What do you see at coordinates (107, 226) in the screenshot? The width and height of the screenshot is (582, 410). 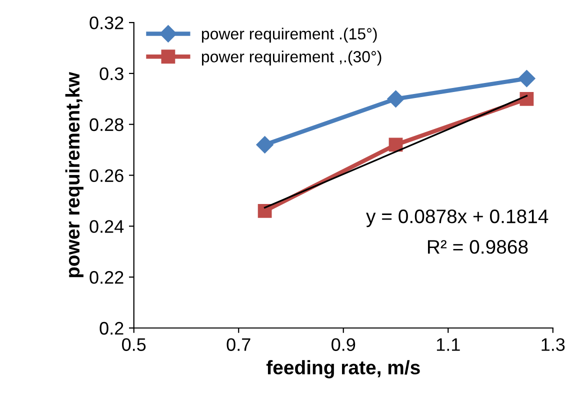 I see `y-tick-label: 0.24` at bounding box center [107, 226].